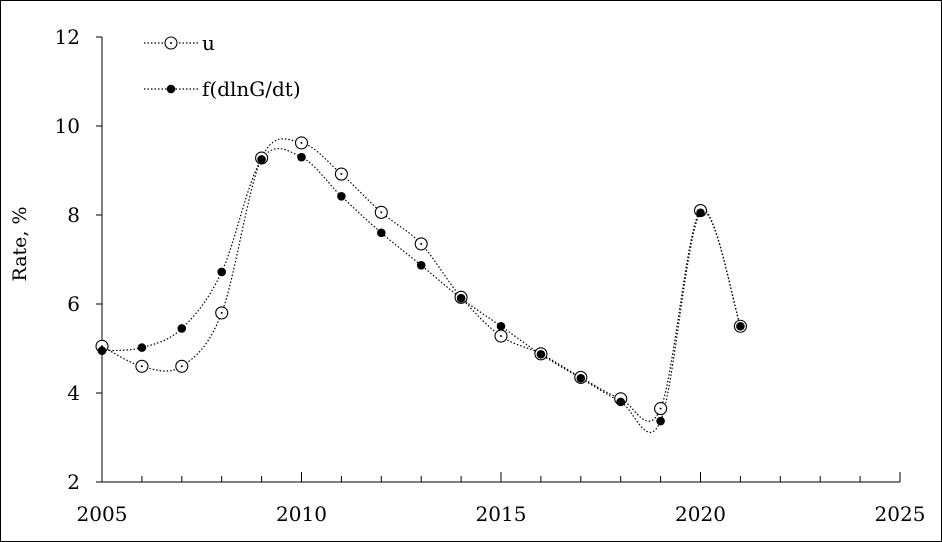  Describe the element at coordinates (301, 514) in the screenshot. I see `x-tick-label: 2010` at that location.